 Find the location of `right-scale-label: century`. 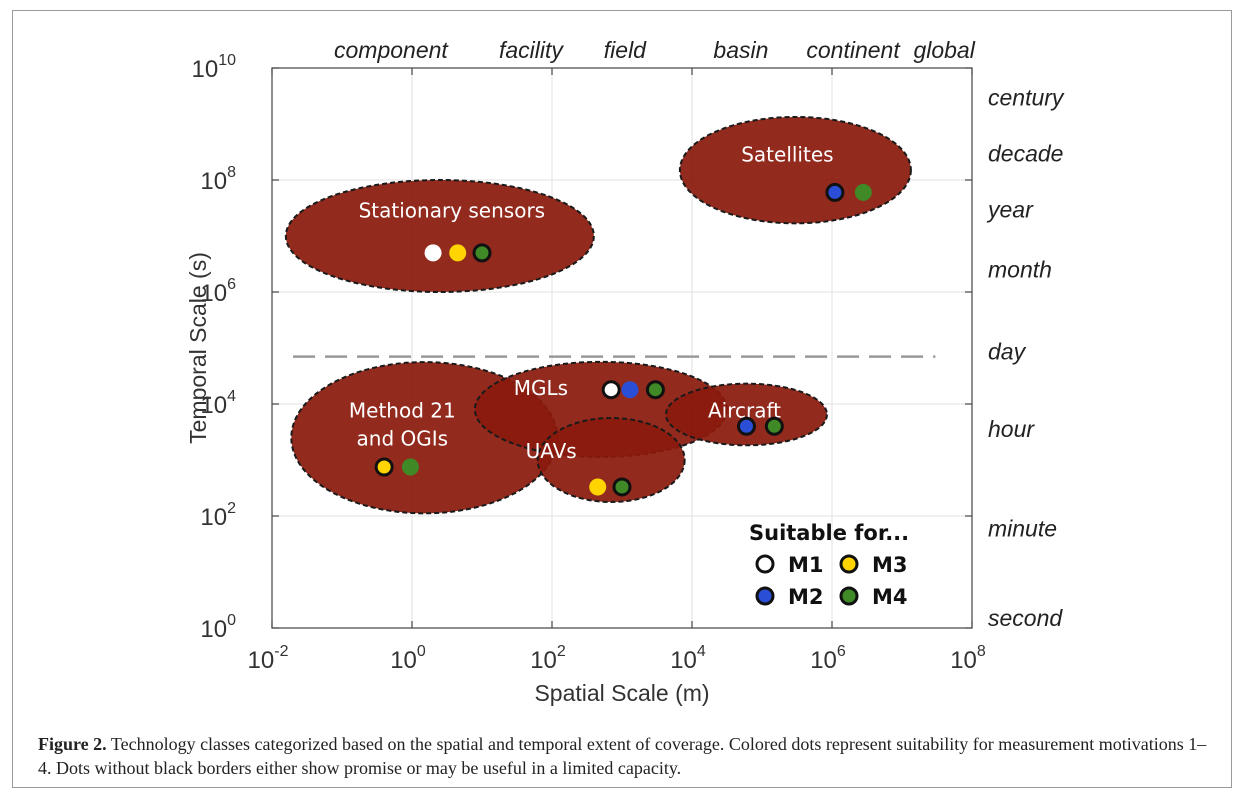

right-scale-label: century is located at coordinates (1026, 97).